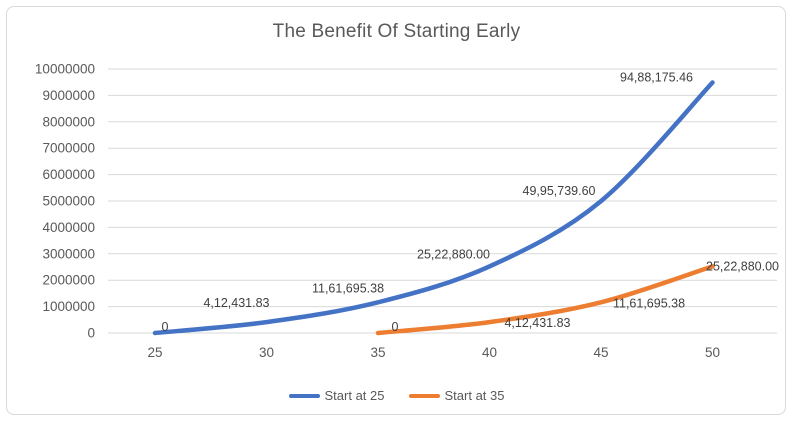 Image resolution: width=793 pixels, height=421 pixels. I want to click on x-tick-label: 35, so click(377, 352).